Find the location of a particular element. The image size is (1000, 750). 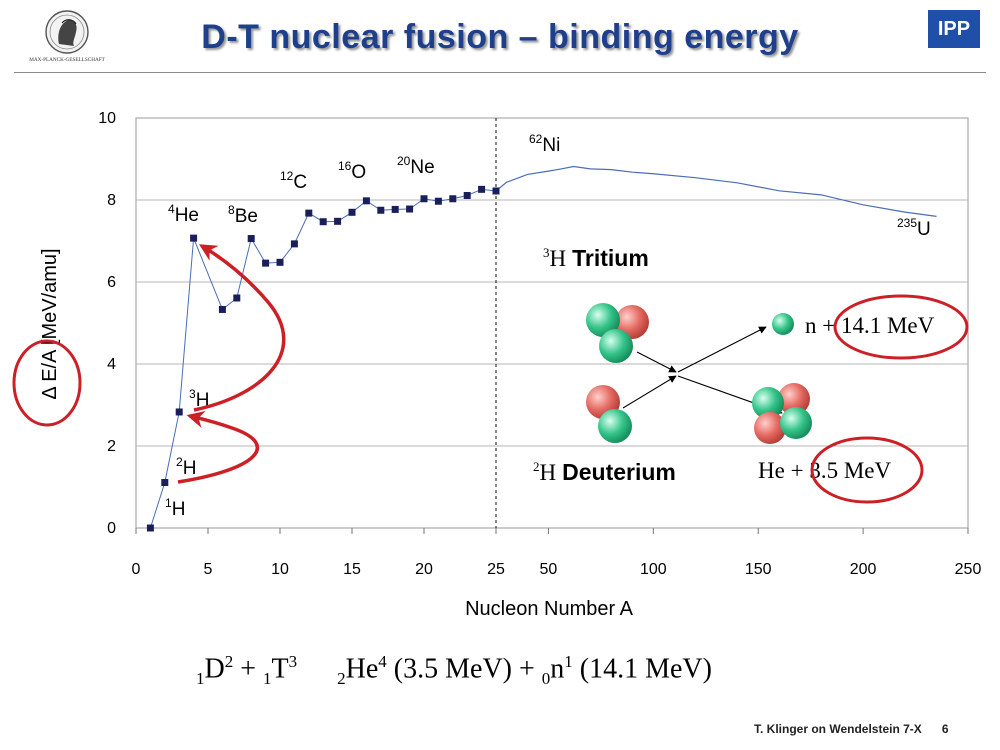

tritium-name: Tritium is located at coordinates (610, 258).